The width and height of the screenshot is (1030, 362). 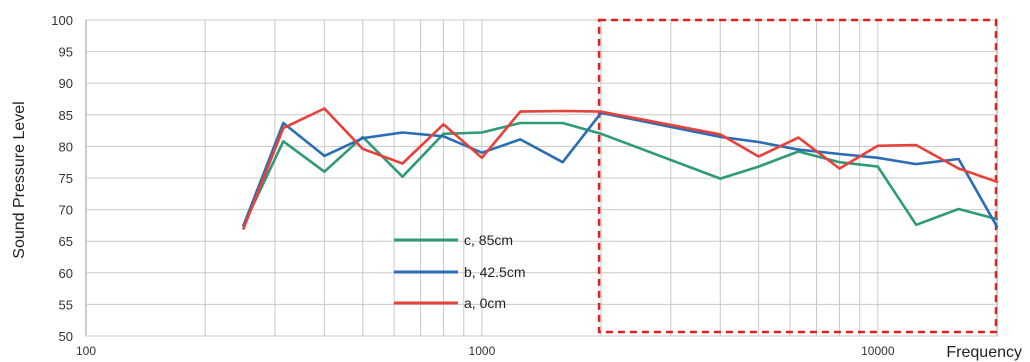 What do you see at coordinates (86, 351) in the screenshot?
I see `x-tick-label: 100` at bounding box center [86, 351].